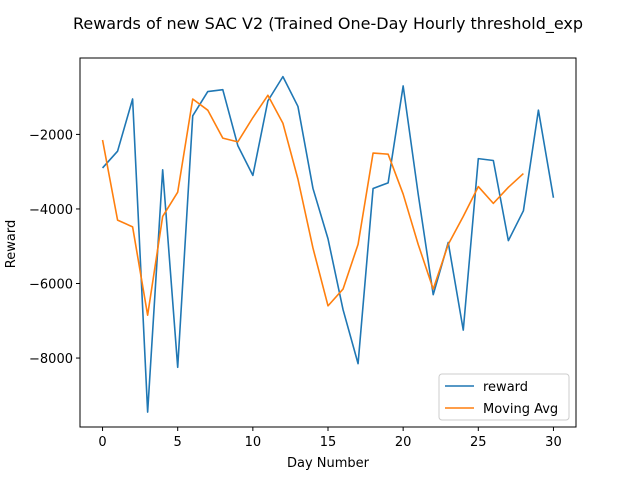 This screenshot has width=640, height=480. I want to click on y-tick-label: −2000, so click(51, 135).